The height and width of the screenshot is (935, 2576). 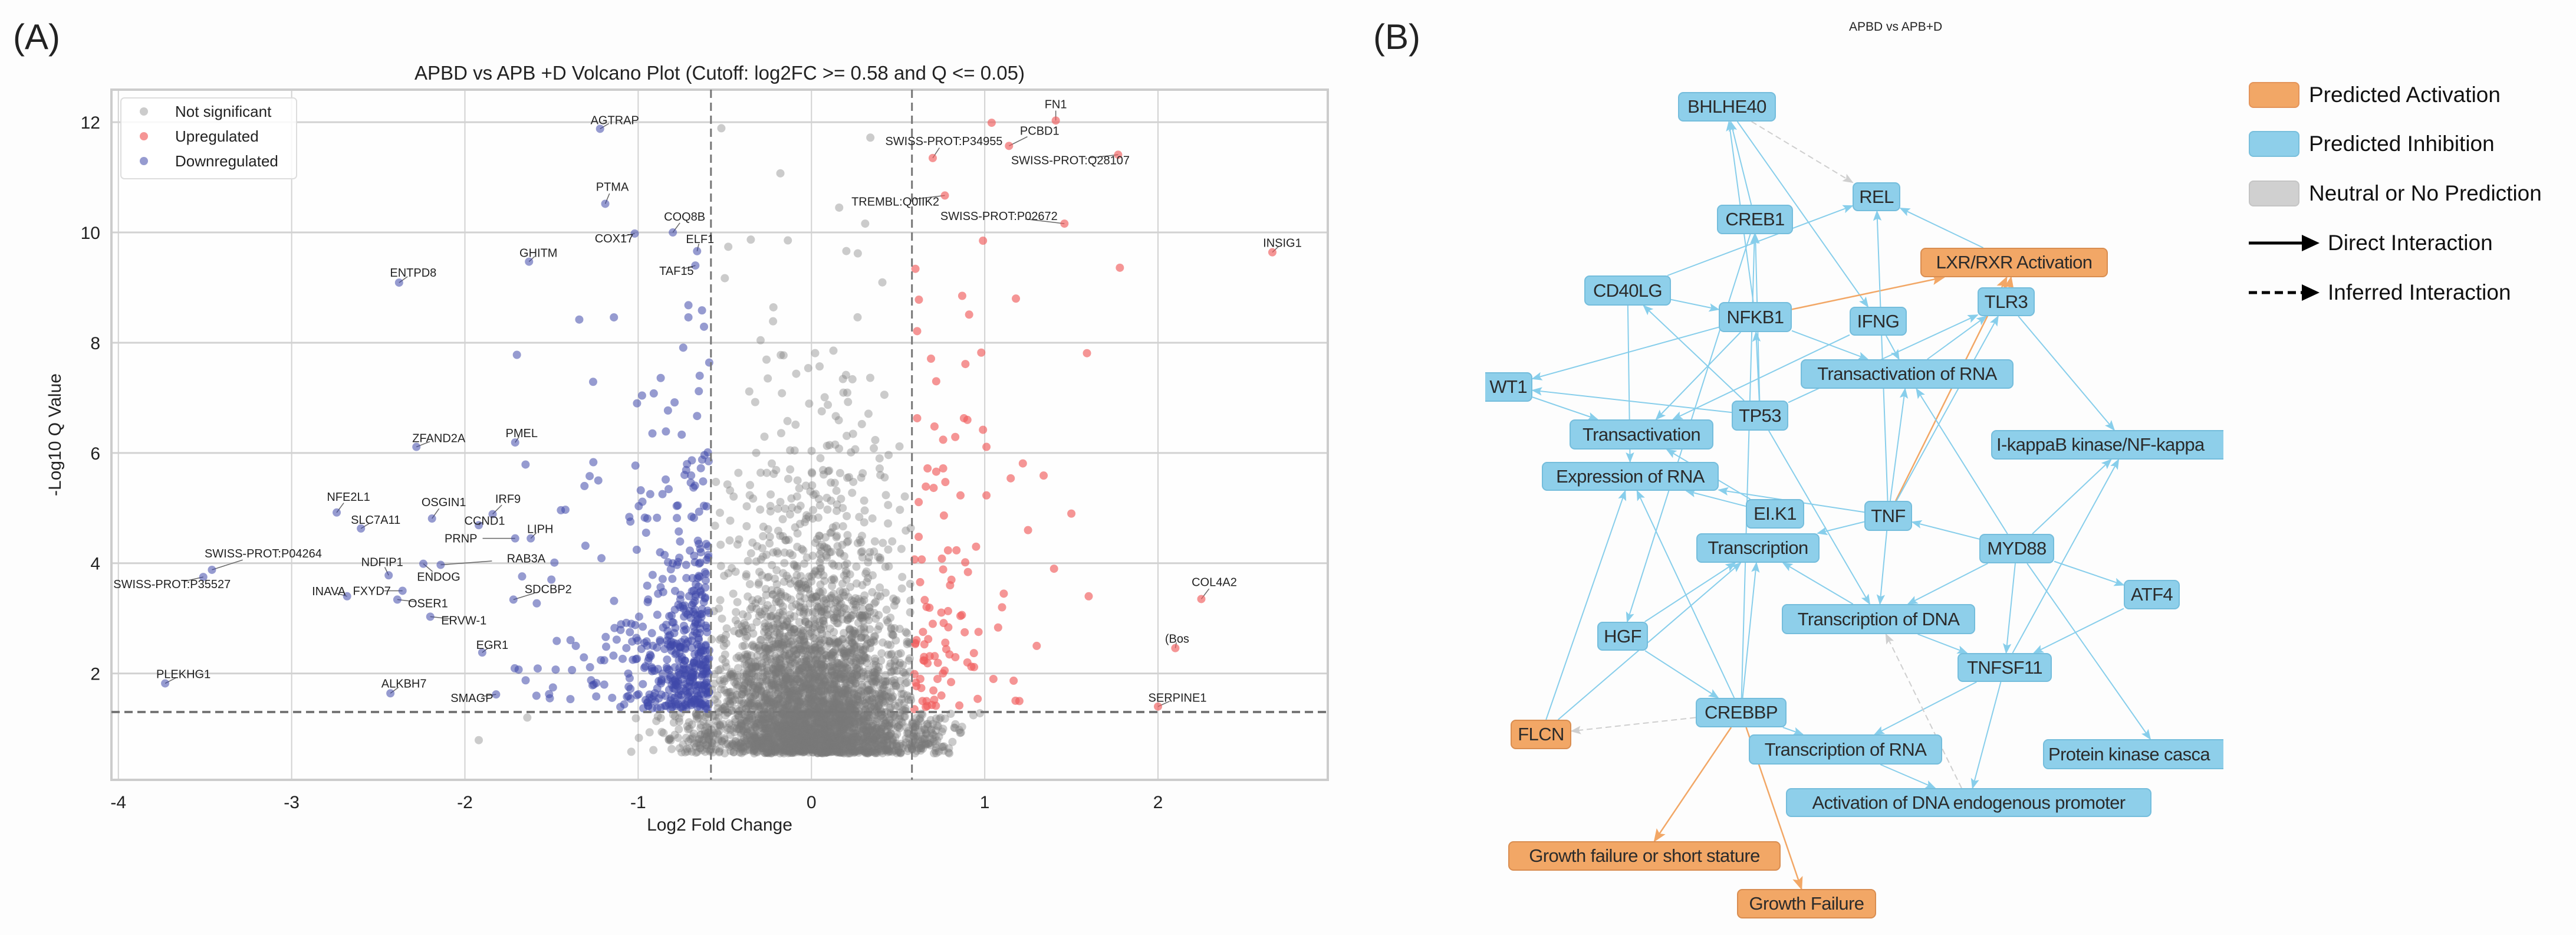 I want to click on node-nfkb1: NFKB1, so click(x=1755, y=317).